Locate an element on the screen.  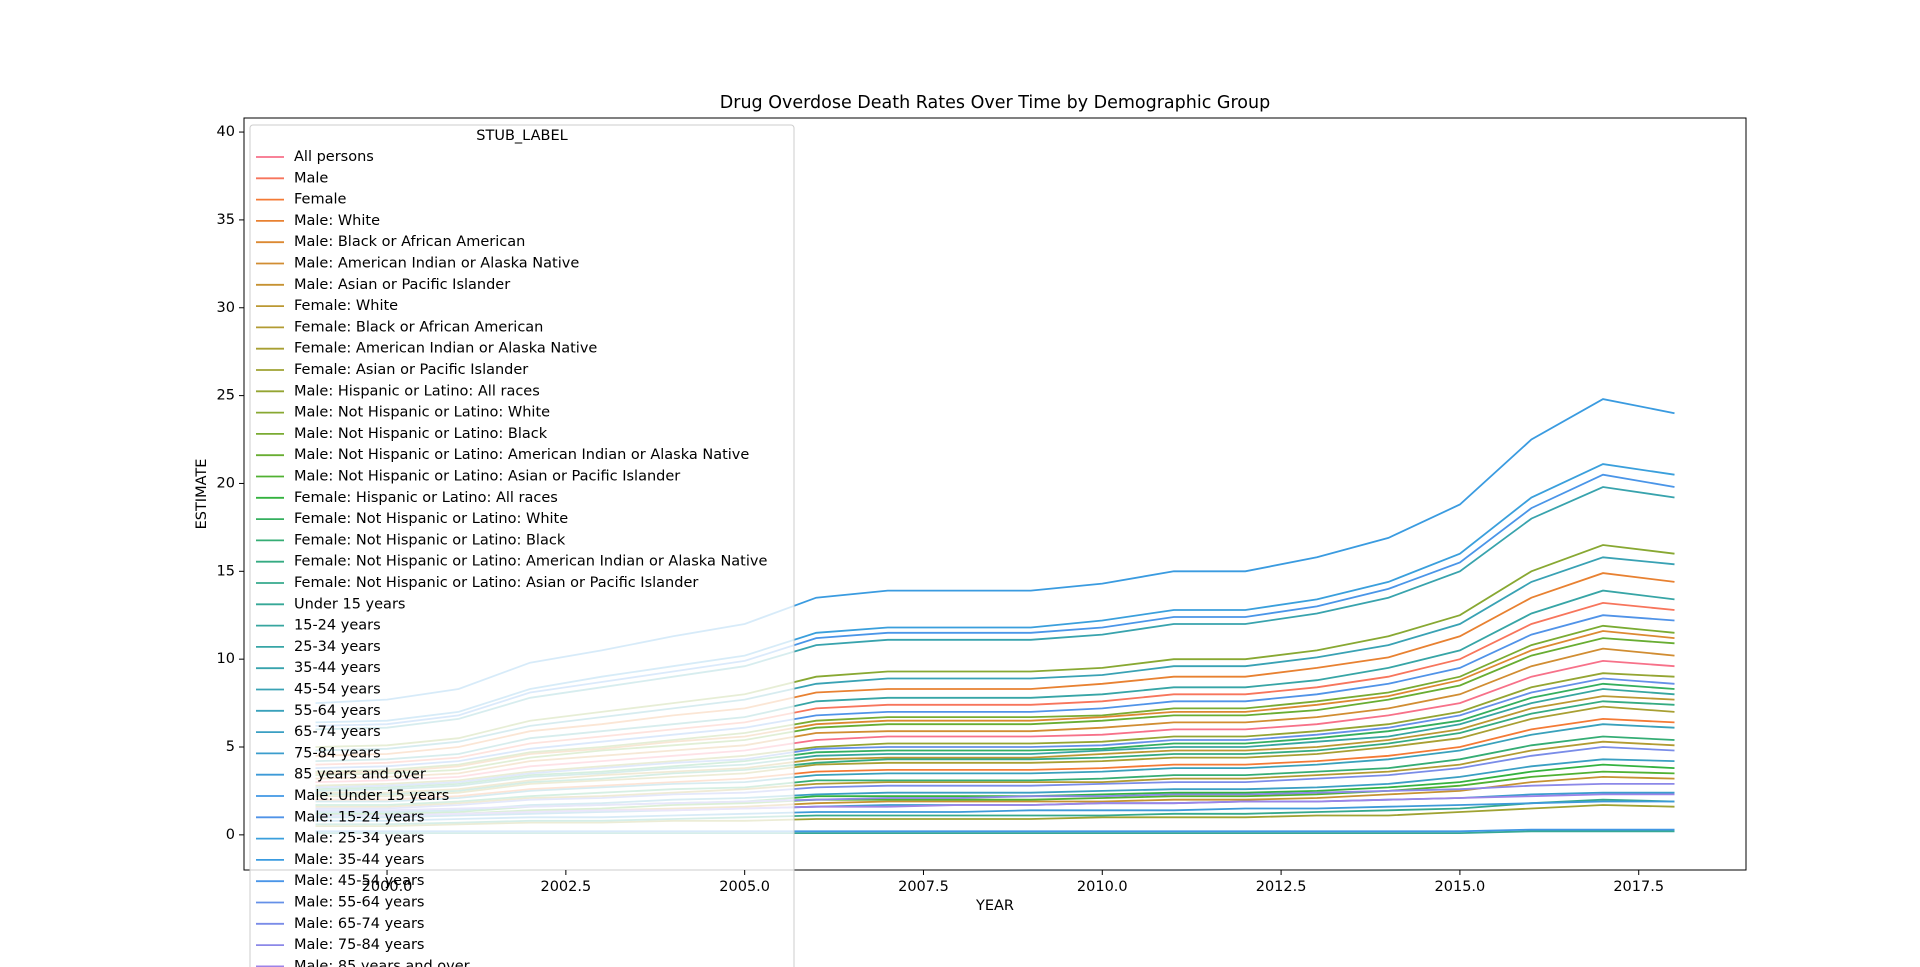
legend-label: Male: Hispanic or Latino: All races is located at coordinates (417, 391).